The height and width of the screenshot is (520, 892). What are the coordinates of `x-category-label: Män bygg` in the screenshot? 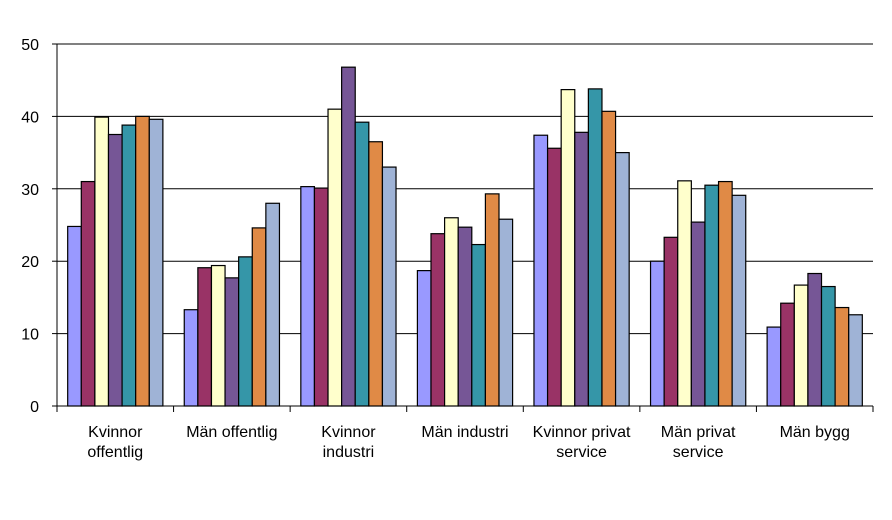 It's located at (815, 432).